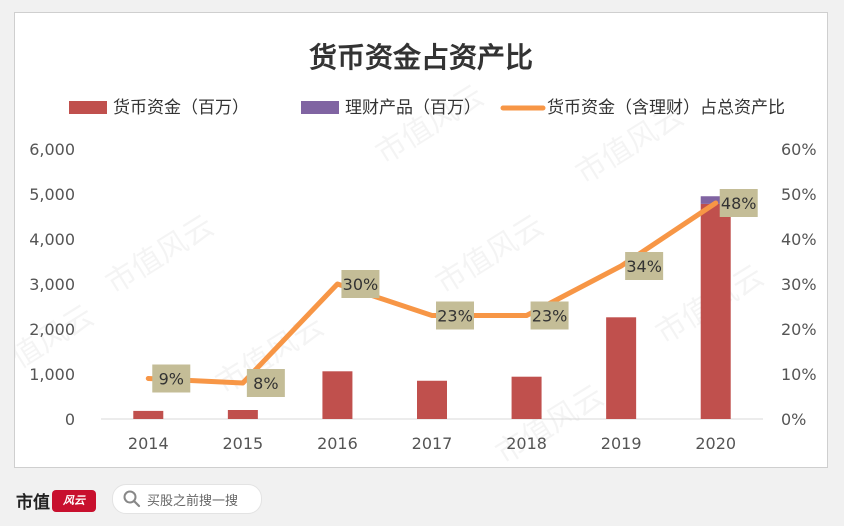  Describe the element at coordinates (52, 239) in the screenshot. I see `y-left-tick-label: 4,000` at that location.